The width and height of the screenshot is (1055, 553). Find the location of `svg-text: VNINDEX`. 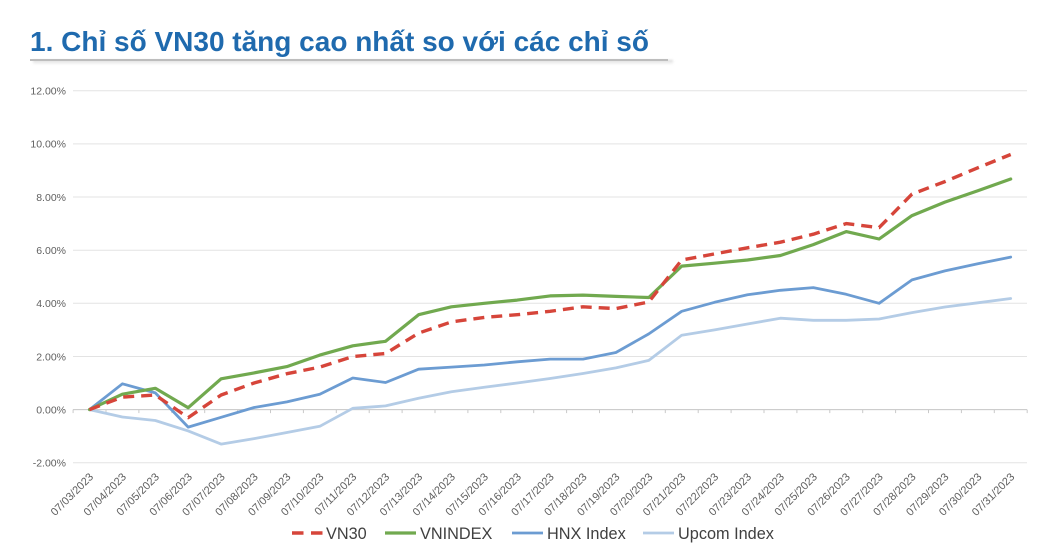

svg-text: VNINDEX is located at coordinates (456, 534).